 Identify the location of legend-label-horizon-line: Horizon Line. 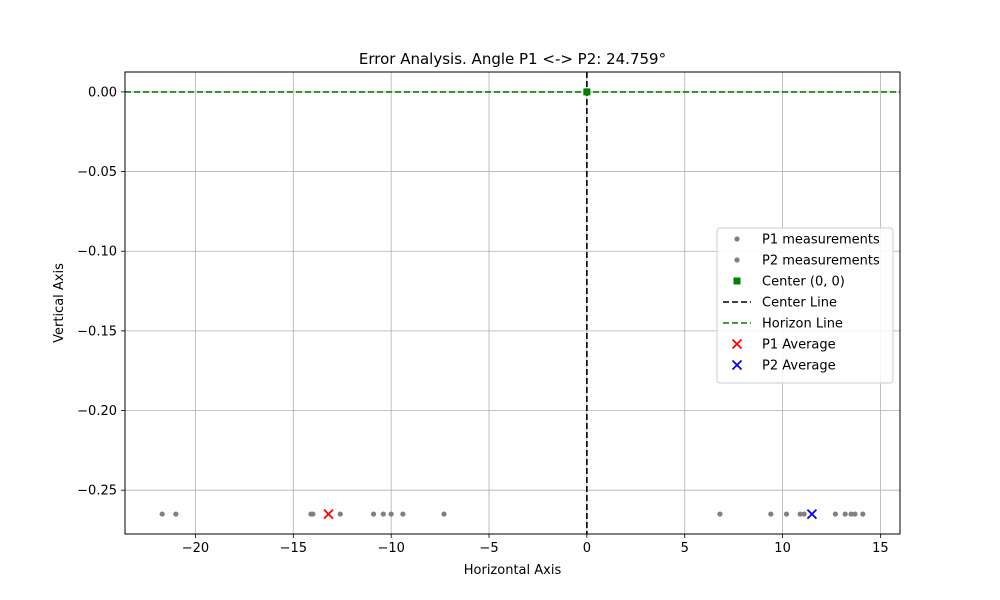
(802, 324).